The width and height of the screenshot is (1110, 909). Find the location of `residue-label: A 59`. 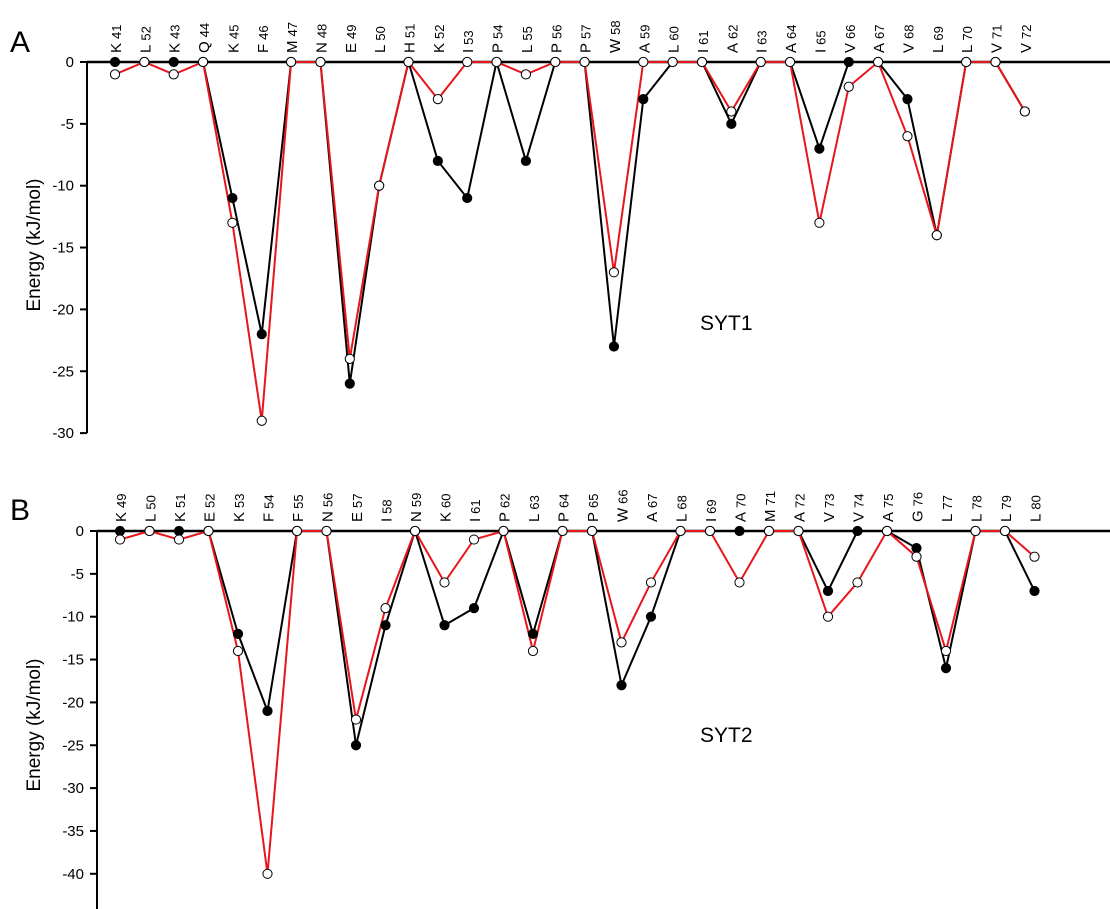

residue-label: A 59 is located at coordinates (644, 39).